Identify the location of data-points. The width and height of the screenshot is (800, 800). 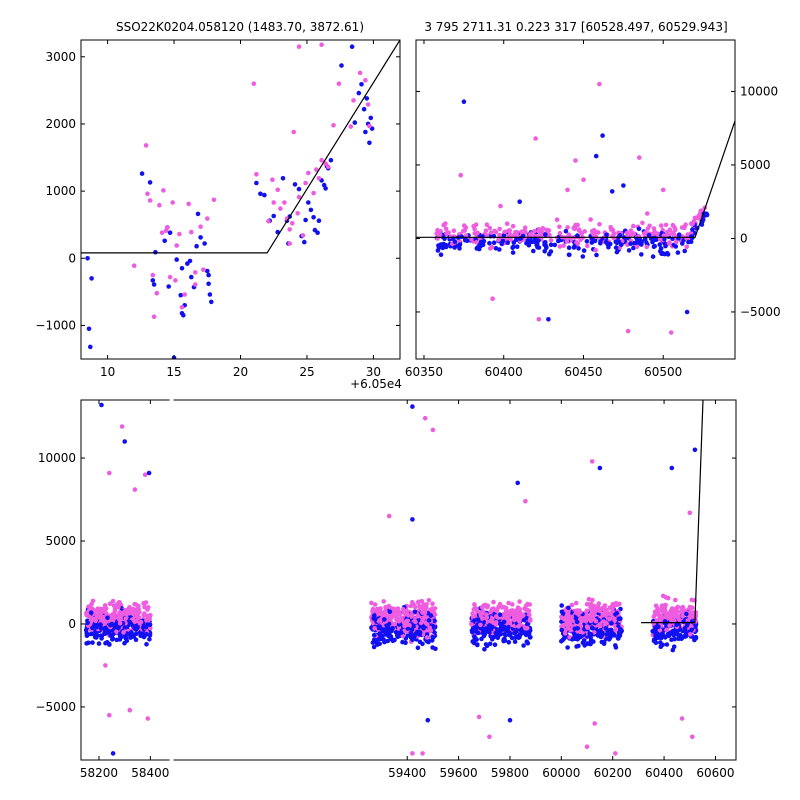
(575, 208).